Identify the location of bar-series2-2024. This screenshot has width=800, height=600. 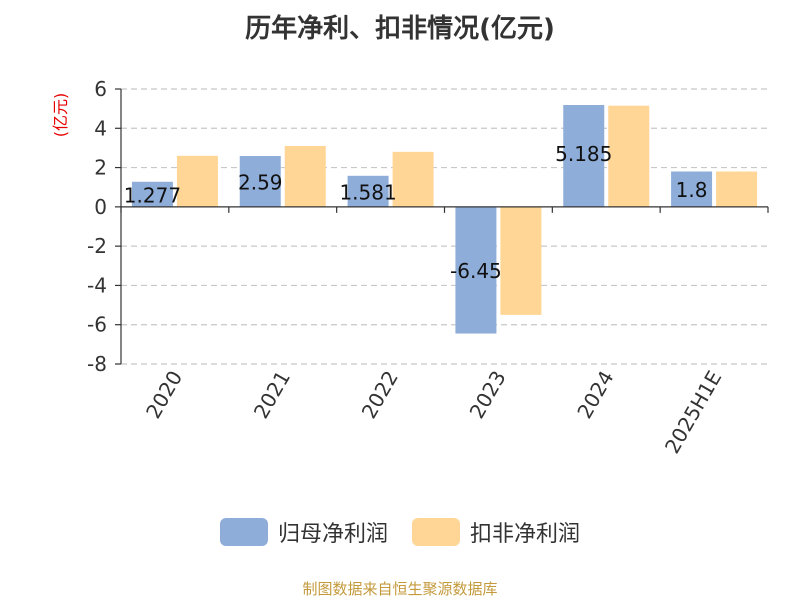
(629, 156).